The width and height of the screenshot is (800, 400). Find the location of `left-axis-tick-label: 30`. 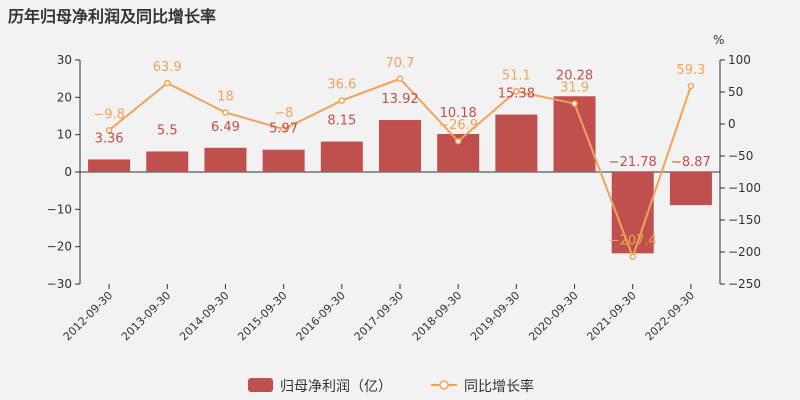

left-axis-tick-label: 30 is located at coordinates (64, 60).